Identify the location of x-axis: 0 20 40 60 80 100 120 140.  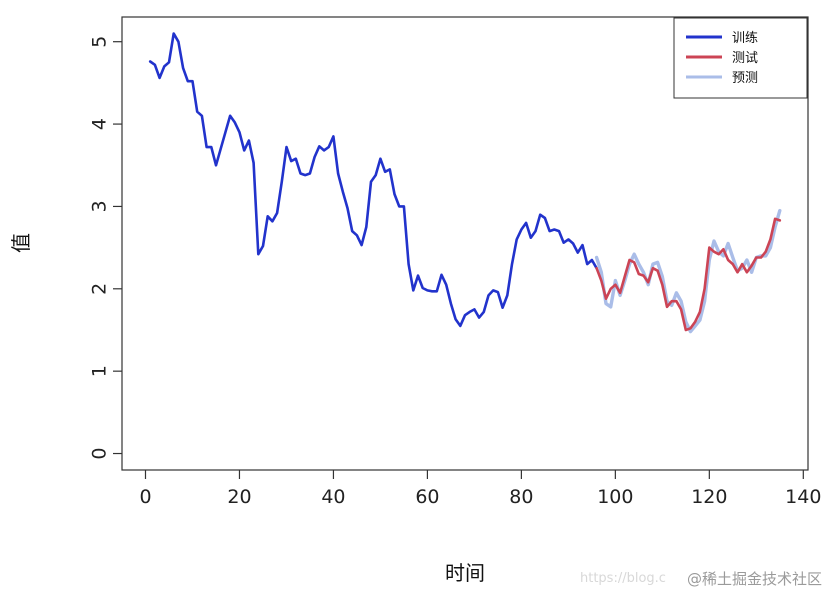
(480, 489).